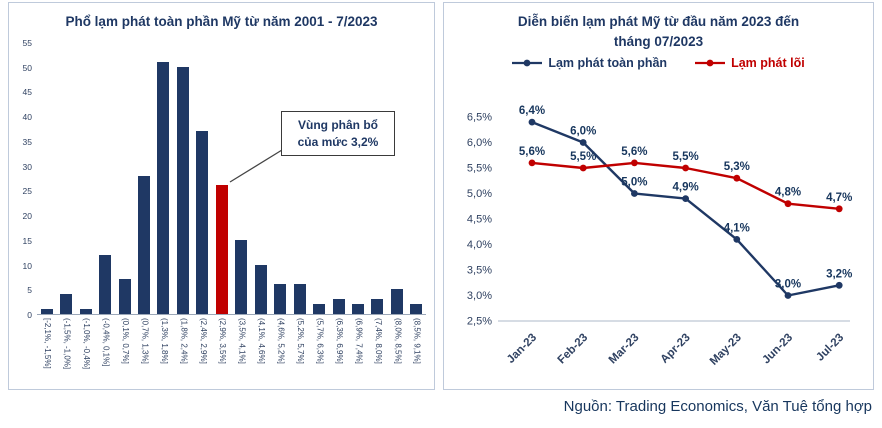 This screenshot has width=882, height=428. Describe the element at coordinates (320, 341) in the screenshot. I see `hist-x-label-text: (5,7%, 6,3%]` at that location.